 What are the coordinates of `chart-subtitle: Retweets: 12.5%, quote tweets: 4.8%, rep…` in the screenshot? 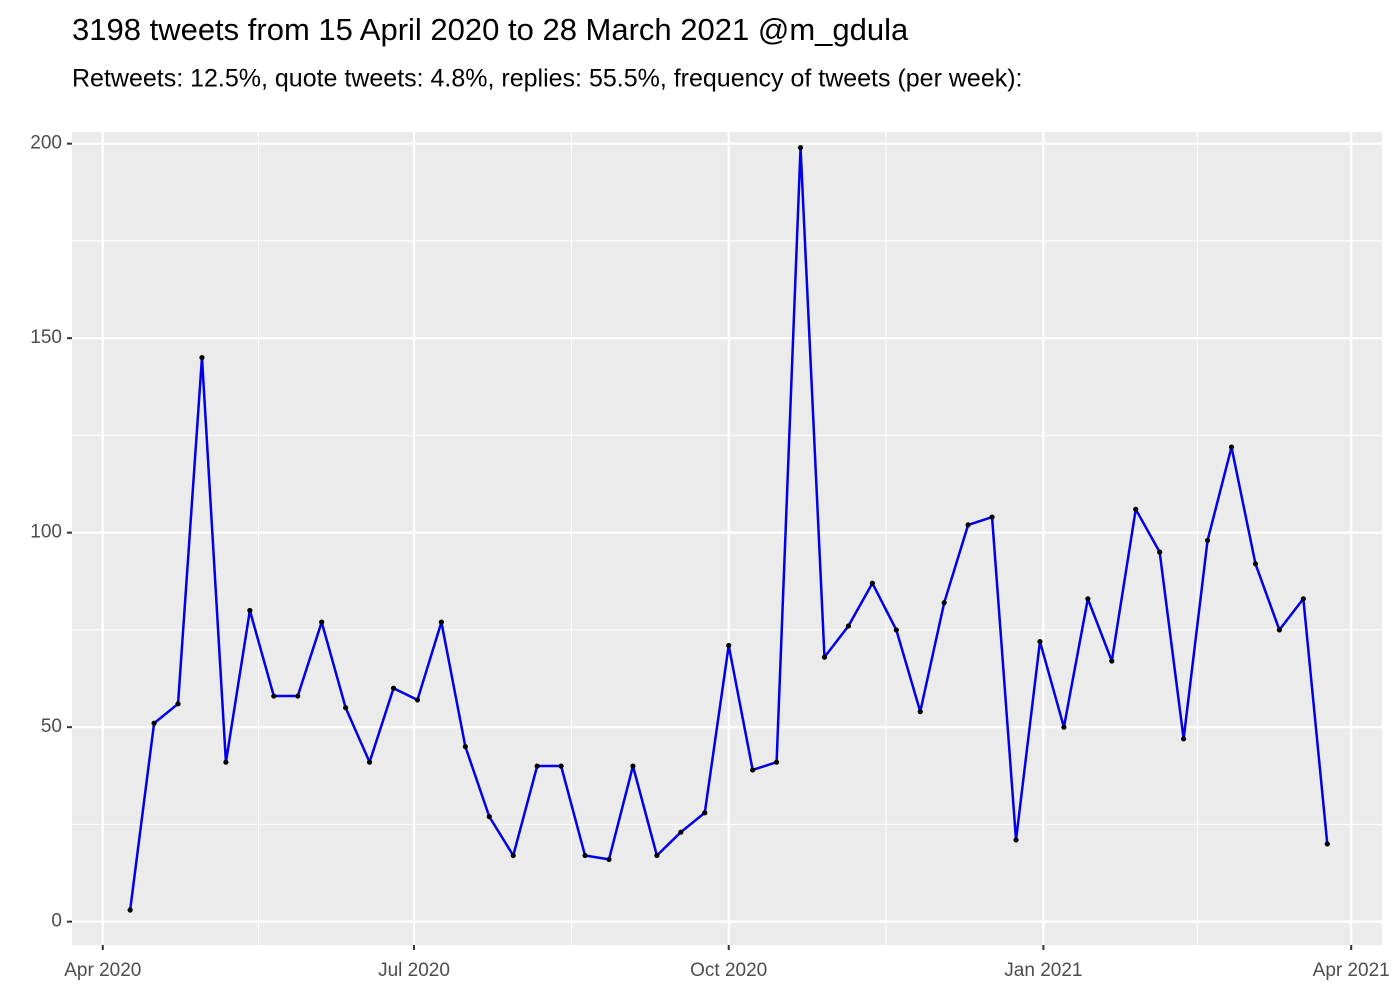 It's located at (547, 79).